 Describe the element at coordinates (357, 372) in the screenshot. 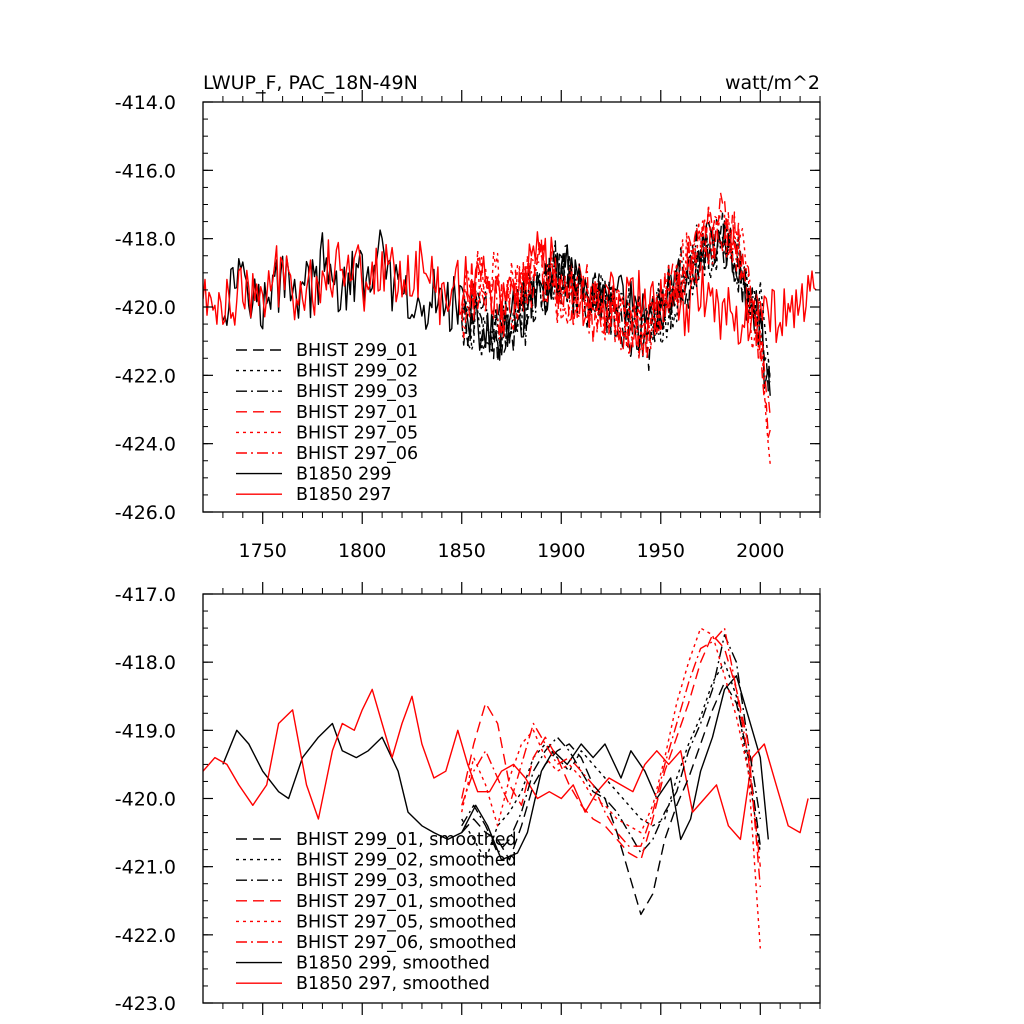

I see `legend-label: BHIST 299_02` at that location.